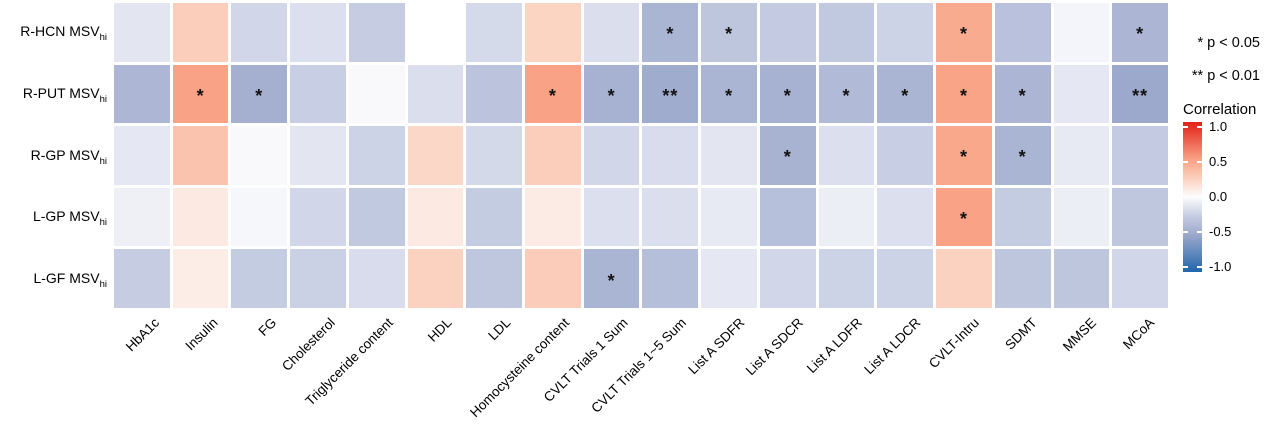 The width and height of the screenshot is (1266, 441). I want to click on heatmap-cell: **, so click(670, 94).